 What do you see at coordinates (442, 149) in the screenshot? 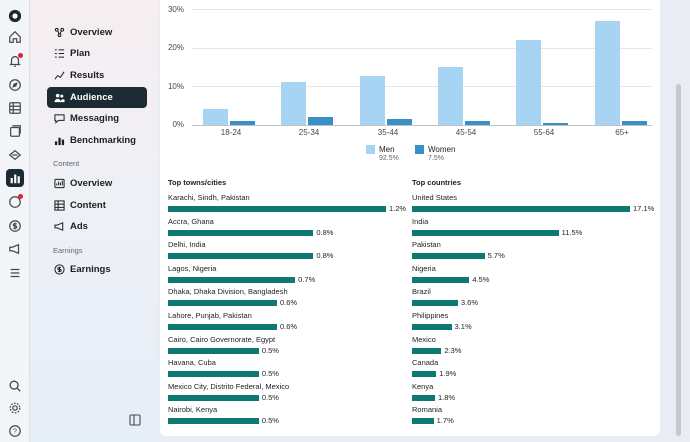
I see `legend-women-label: Women` at bounding box center [442, 149].